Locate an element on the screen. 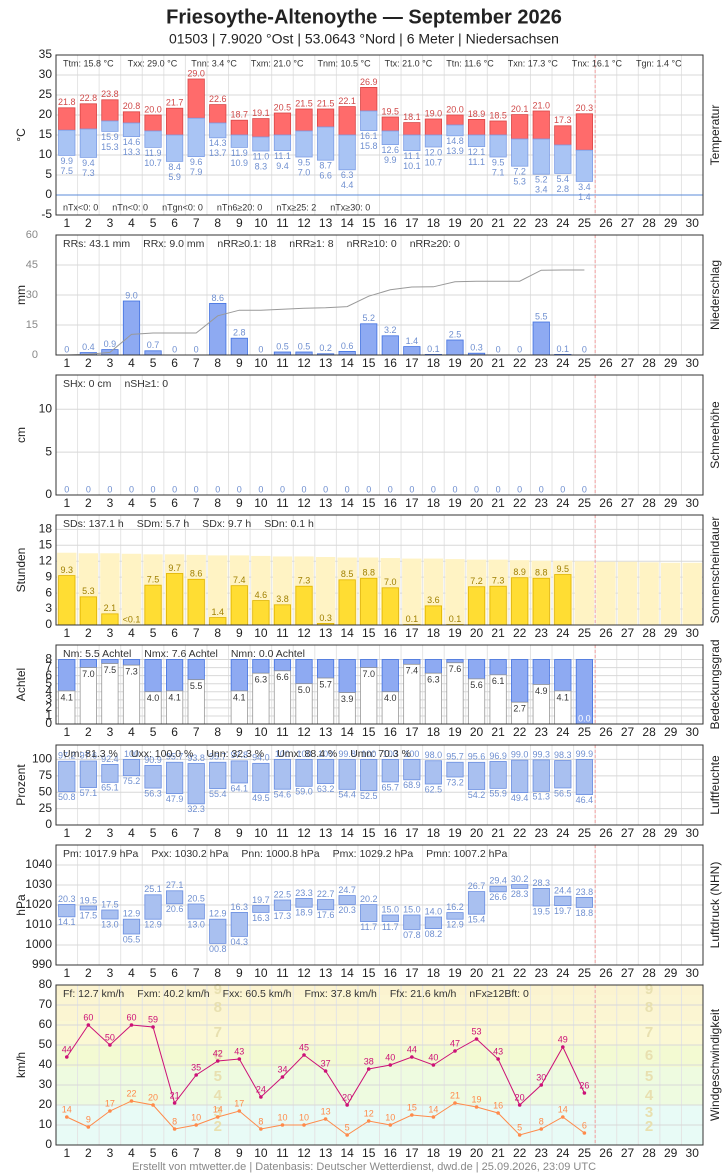 The height and width of the screenshot is (1175, 728). max-label: 97.6 is located at coordinates (89, 755).